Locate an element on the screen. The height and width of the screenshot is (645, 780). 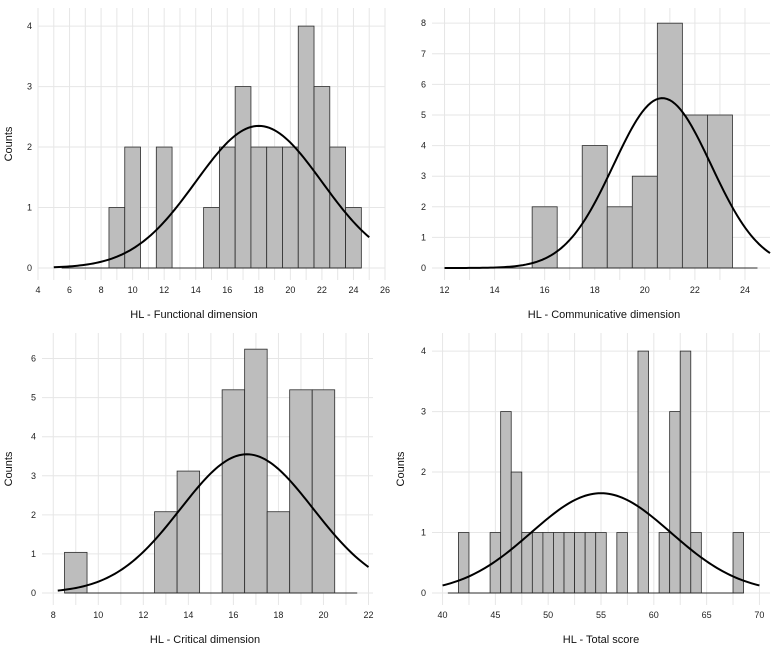
x-tick-label: 50 is located at coordinates (548, 615).